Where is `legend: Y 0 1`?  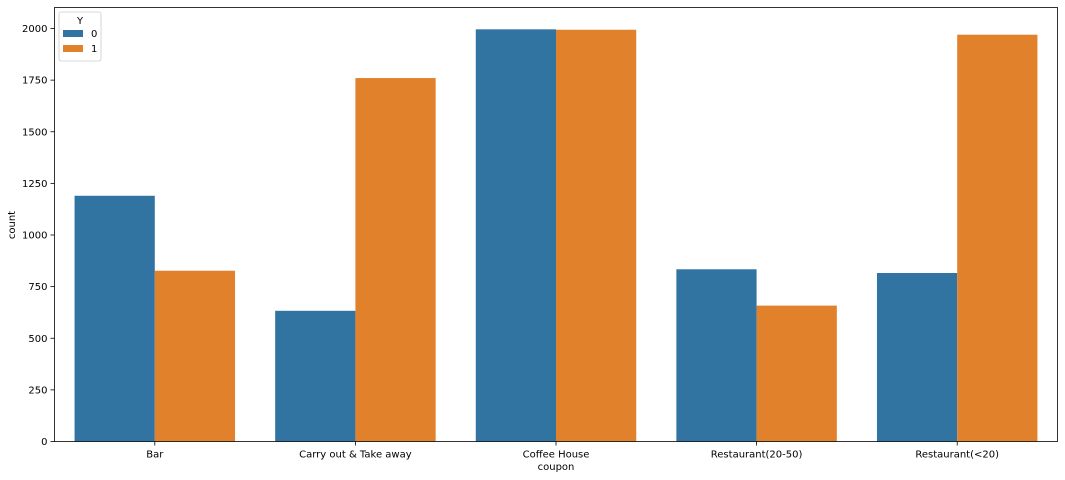
legend: Y 0 1 is located at coordinates (80, 36).